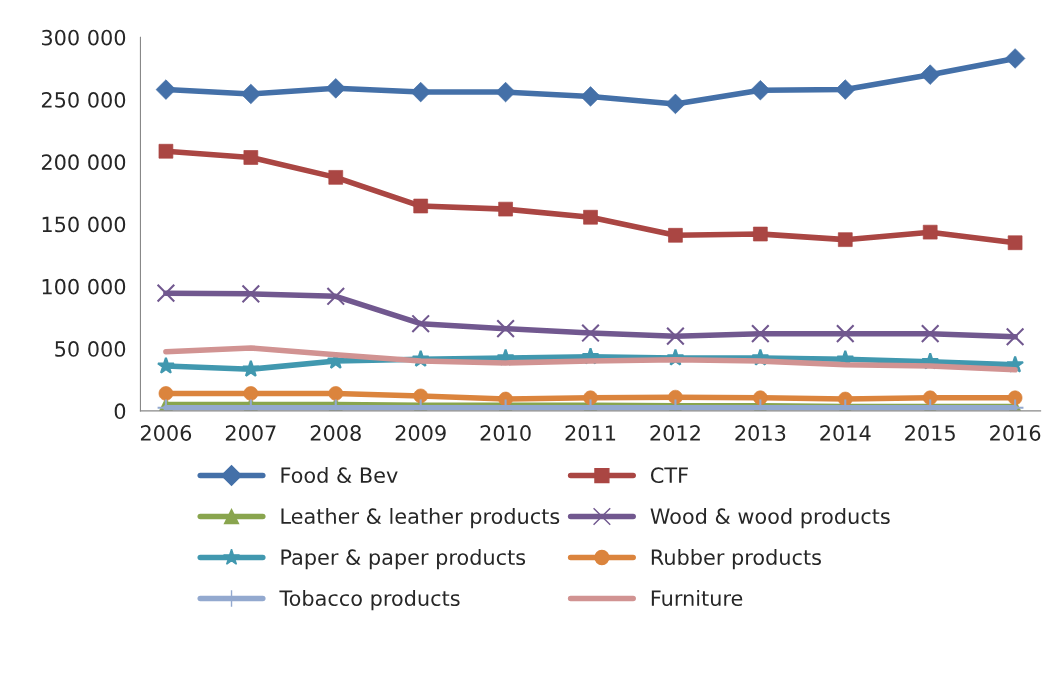 The image size is (1064, 678). What do you see at coordinates (369, 600) in the screenshot?
I see `legend-label: Tobacco products` at bounding box center [369, 600].